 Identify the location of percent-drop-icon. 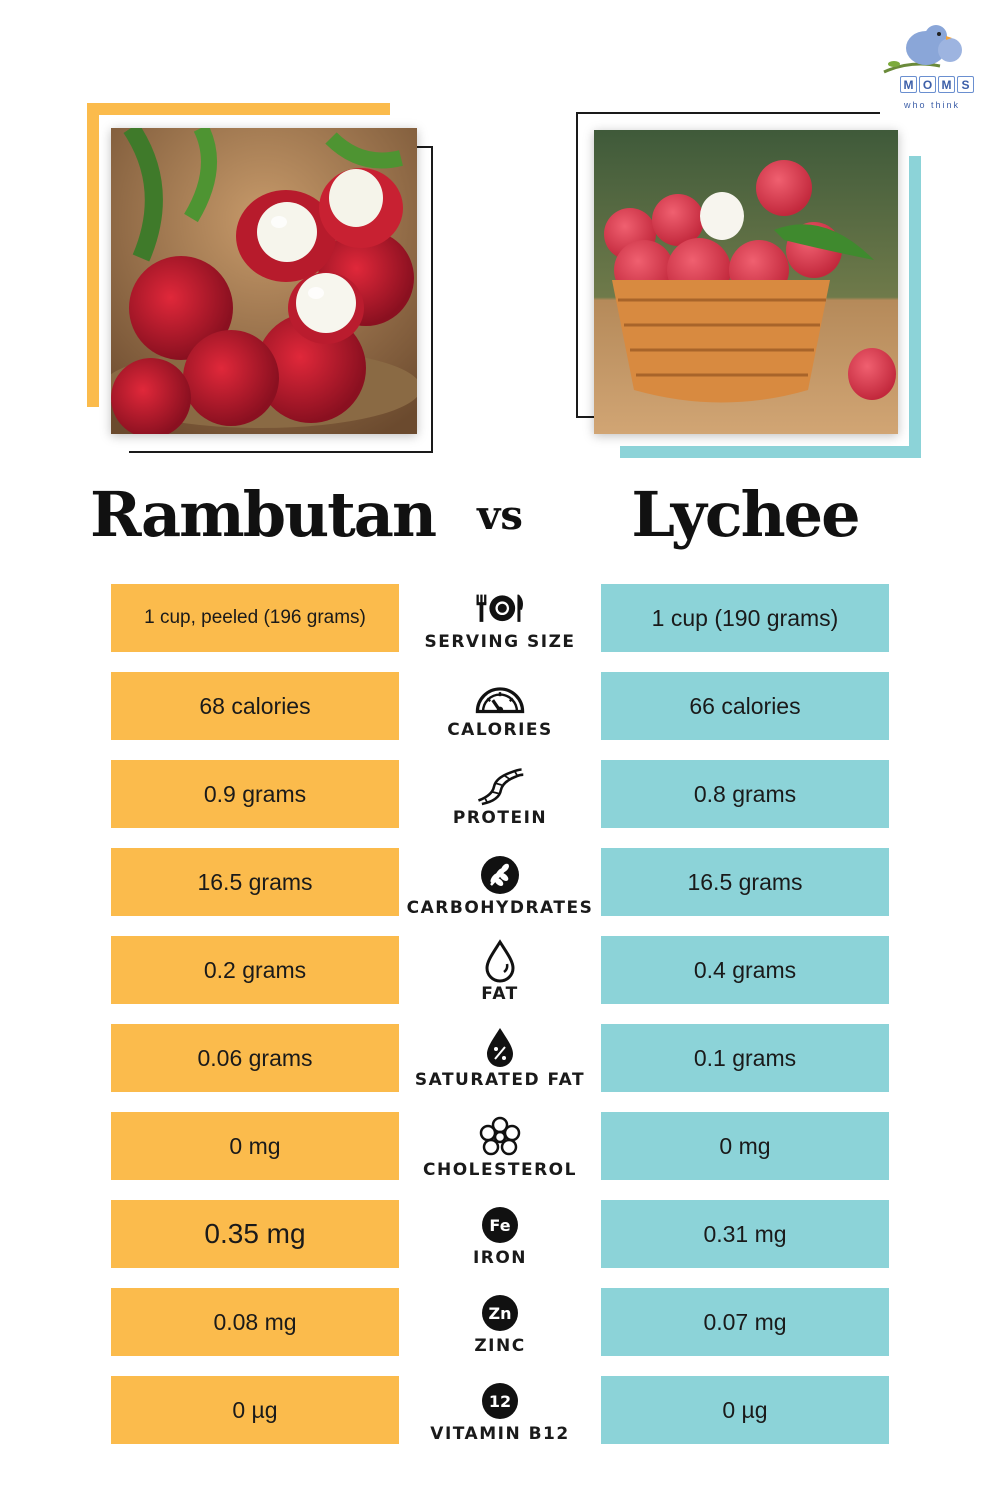
(500, 1047).